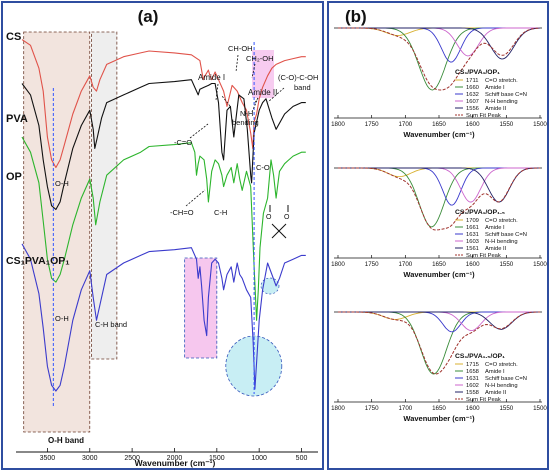  Describe the element at coordinates (48, 458) in the screenshot. I see `x-tick-label-0: 3500` at that location.